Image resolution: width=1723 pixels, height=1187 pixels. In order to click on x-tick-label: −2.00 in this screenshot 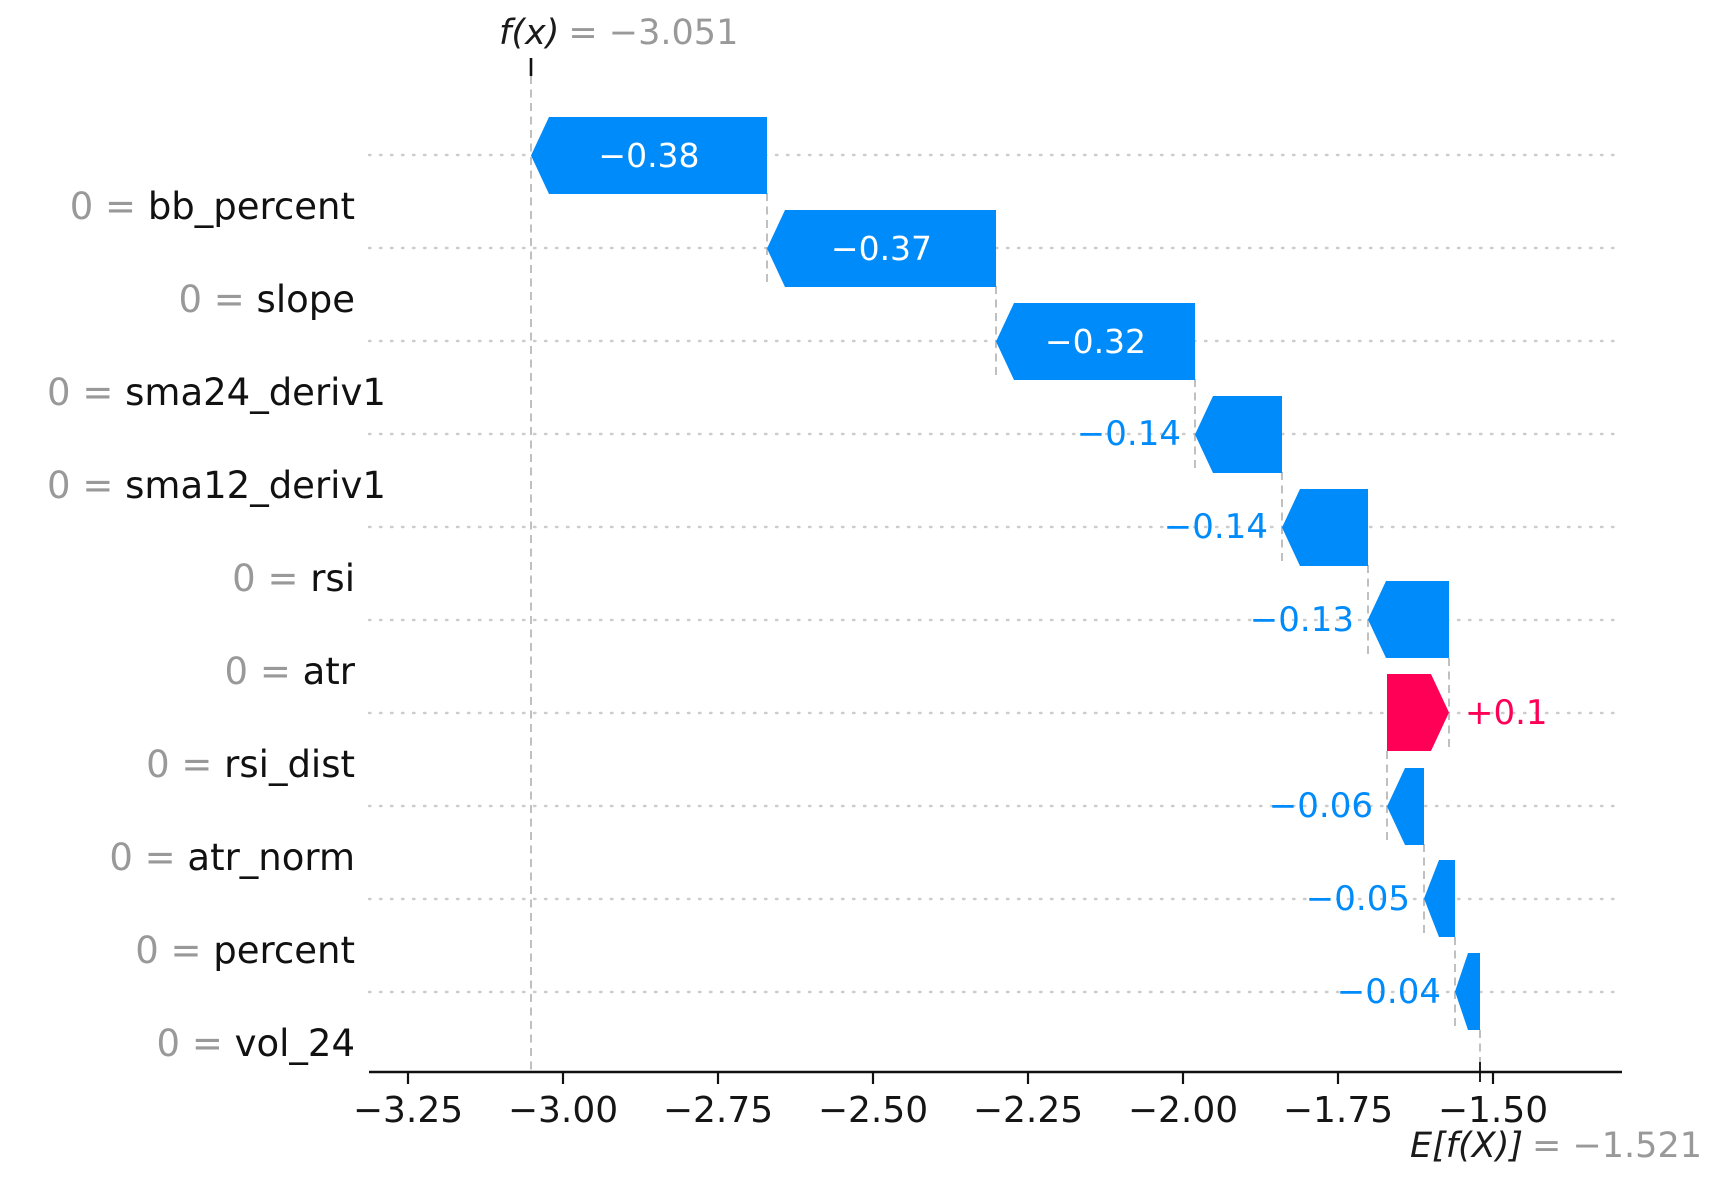, I will do `click(1183, 1110)`.